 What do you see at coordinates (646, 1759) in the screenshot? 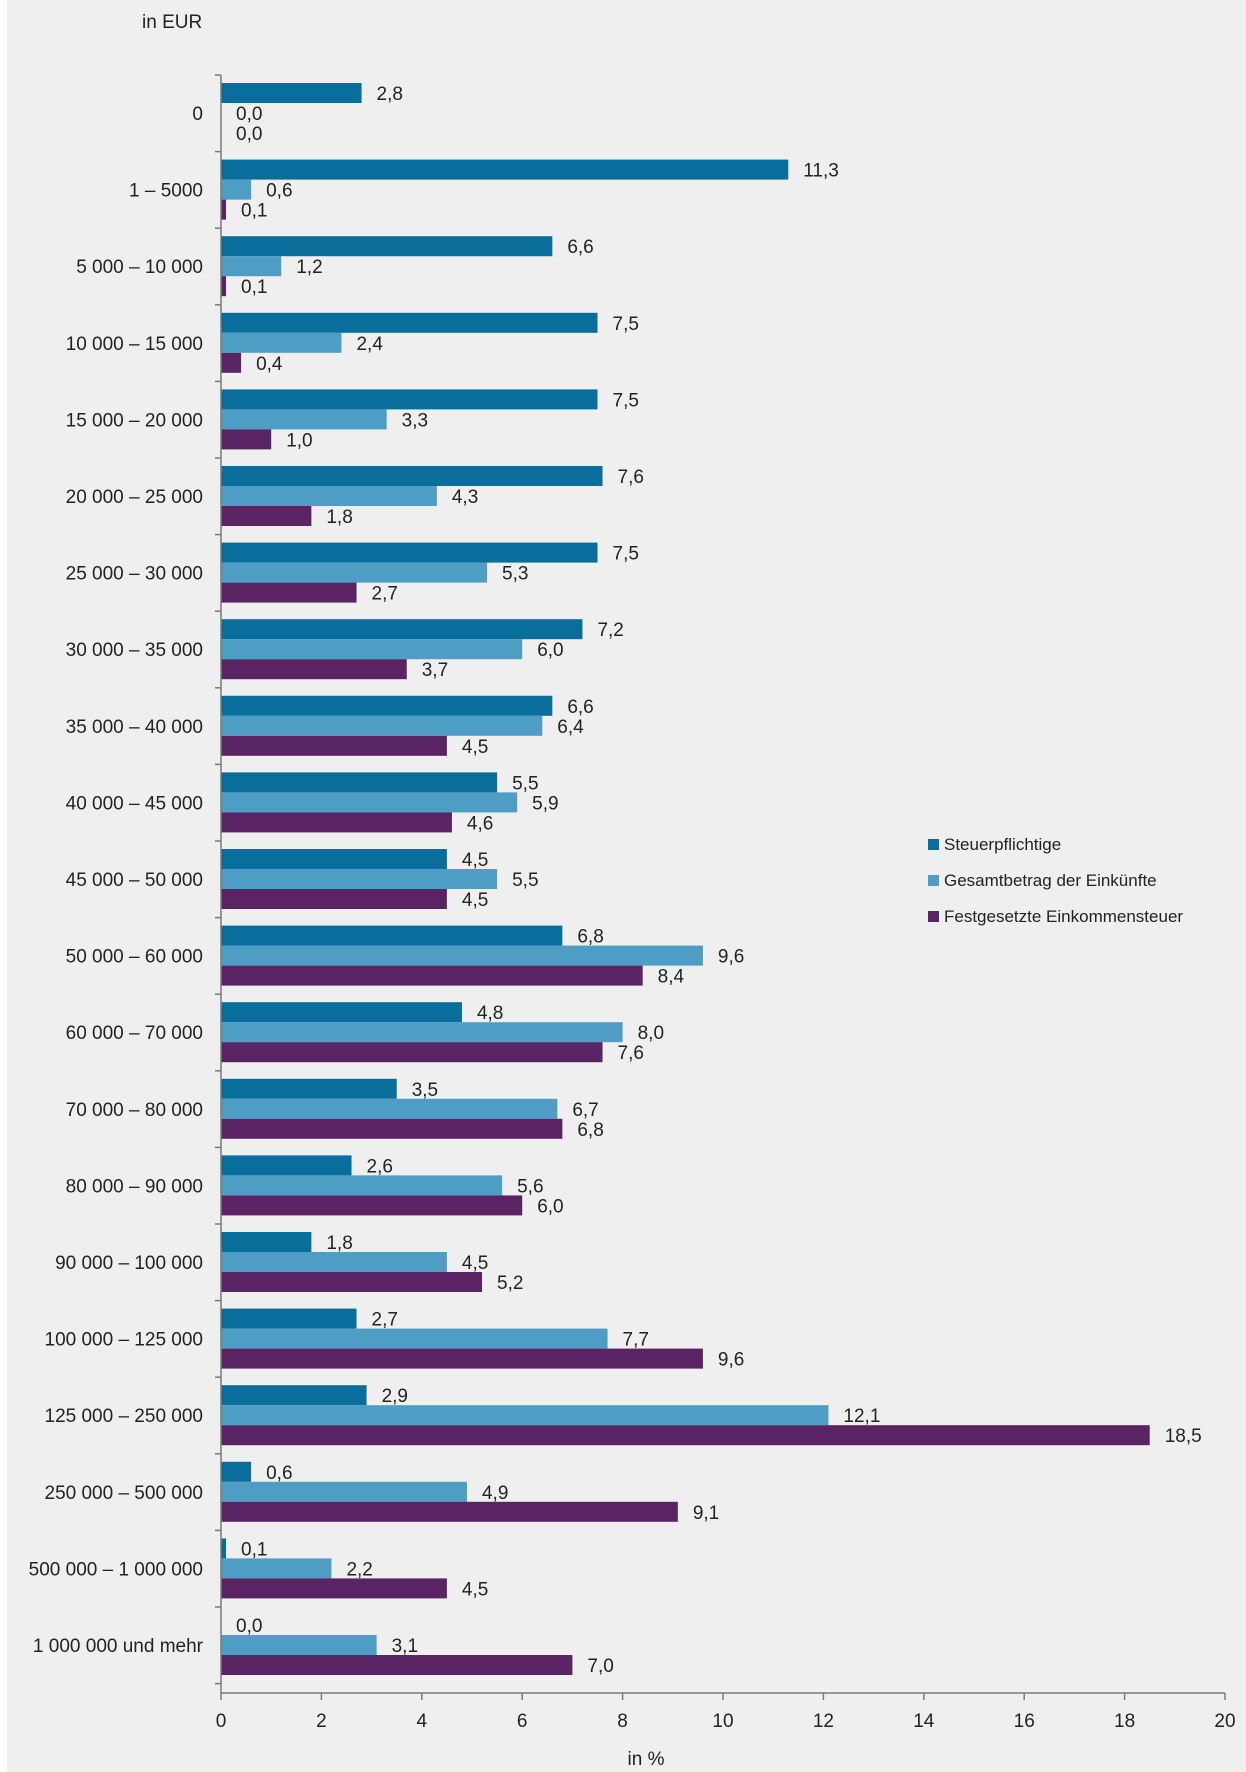
I see `x-axis-title: in %` at bounding box center [646, 1759].